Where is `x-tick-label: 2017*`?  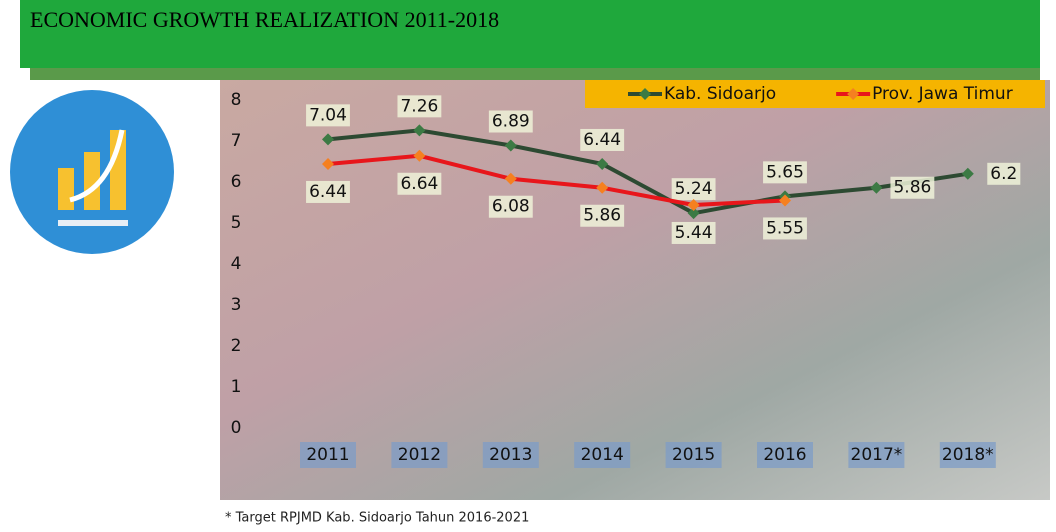
x-tick-label: 2017* is located at coordinates (877, 455).